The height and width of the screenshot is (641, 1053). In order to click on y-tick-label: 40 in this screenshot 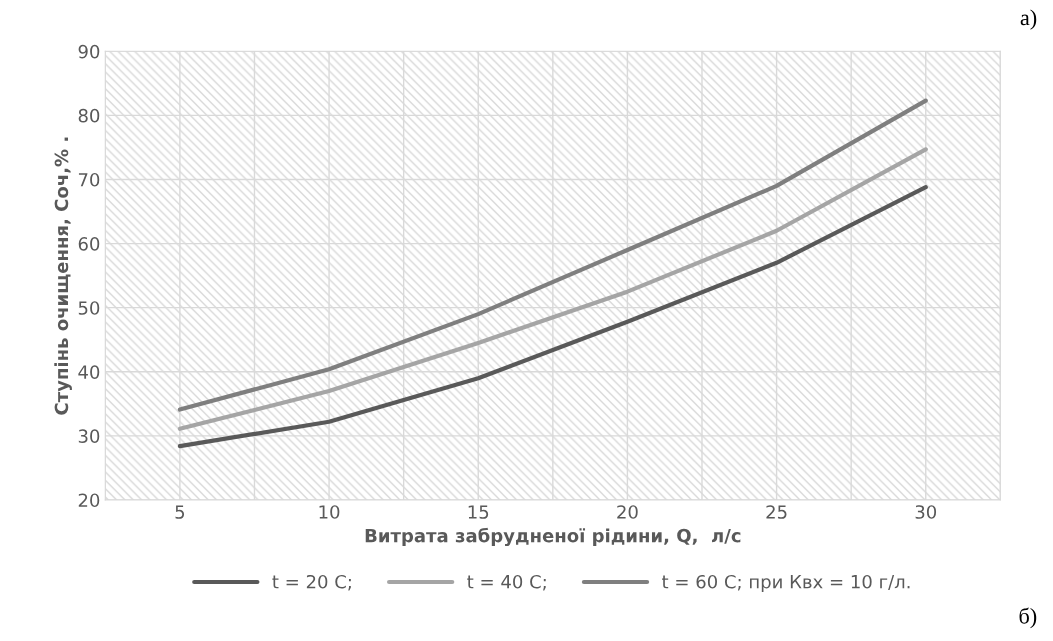, I will do `click(89, 372)`.